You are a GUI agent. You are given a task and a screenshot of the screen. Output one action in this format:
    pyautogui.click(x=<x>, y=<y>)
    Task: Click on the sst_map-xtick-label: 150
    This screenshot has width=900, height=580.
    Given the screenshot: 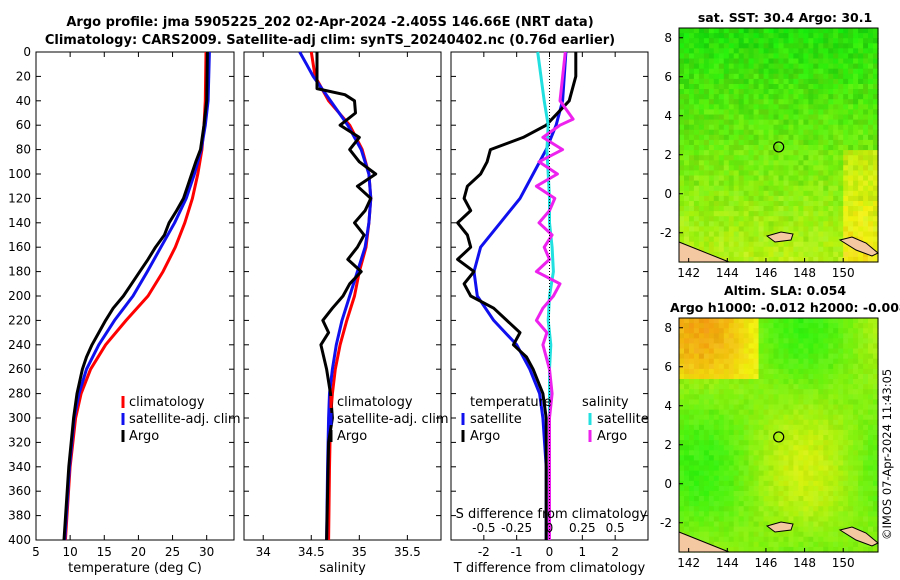 What is the action you would take?
    pyautogui.click(x=843, y=273)
    